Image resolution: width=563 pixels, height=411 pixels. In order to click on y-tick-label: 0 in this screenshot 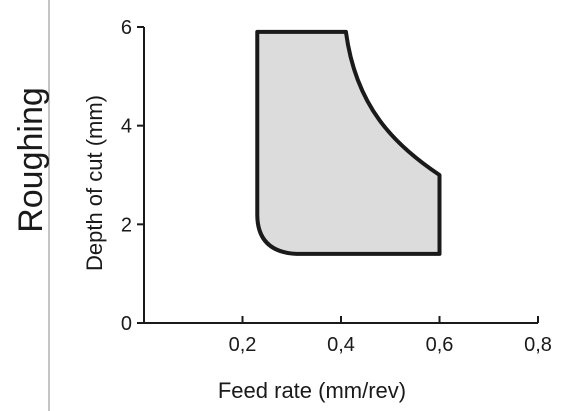, I will do `click(126, 324)`.